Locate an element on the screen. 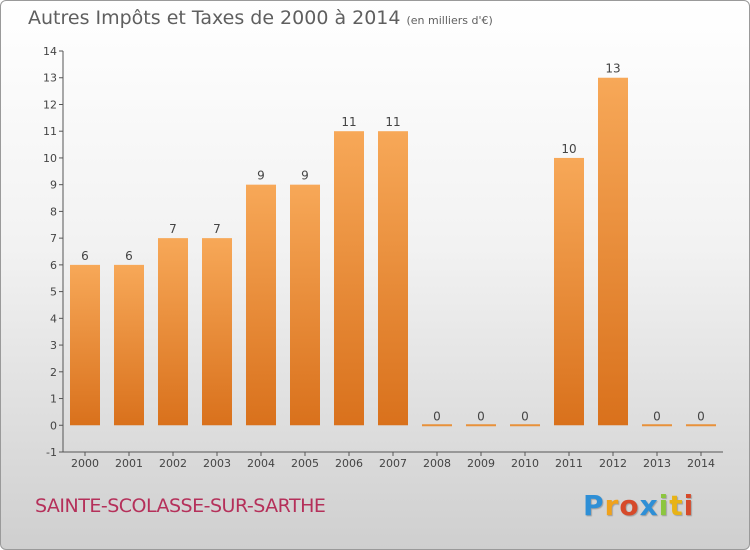 The height and width of the screenshot is (550, 750). commune-name: SAINTE-SCOLASSE-SUR-SARTHE is located at coordinates (180, 506).